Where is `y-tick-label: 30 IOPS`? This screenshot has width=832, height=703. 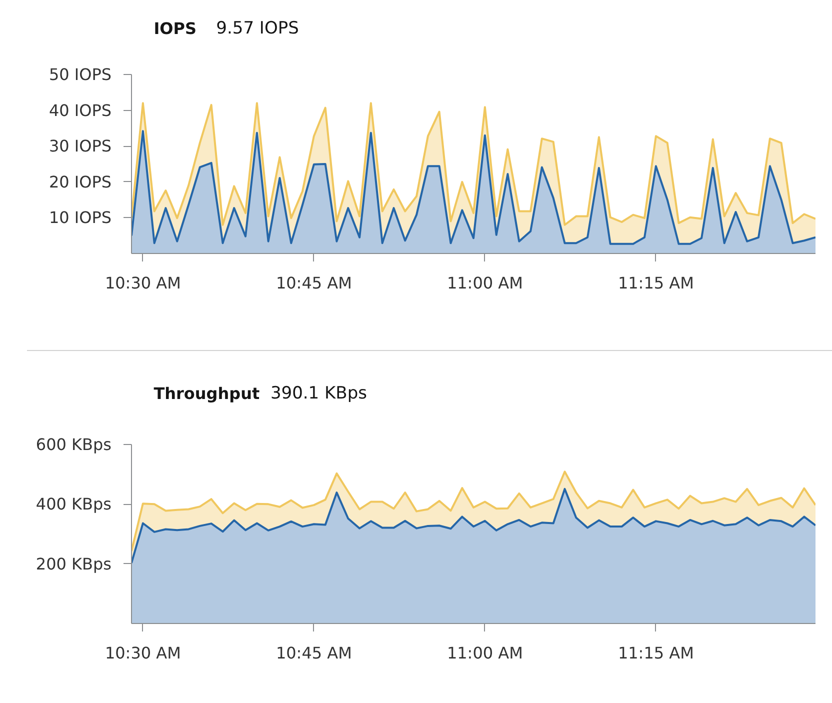 y-tick-label: 30 IOPS is located at coordinates (80, 146).